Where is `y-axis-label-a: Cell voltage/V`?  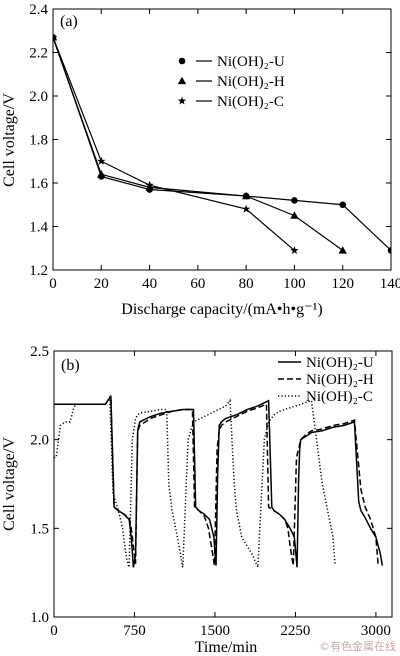 y-axis-label-a: Cell voltage/V is located at coordinates (9, 140).